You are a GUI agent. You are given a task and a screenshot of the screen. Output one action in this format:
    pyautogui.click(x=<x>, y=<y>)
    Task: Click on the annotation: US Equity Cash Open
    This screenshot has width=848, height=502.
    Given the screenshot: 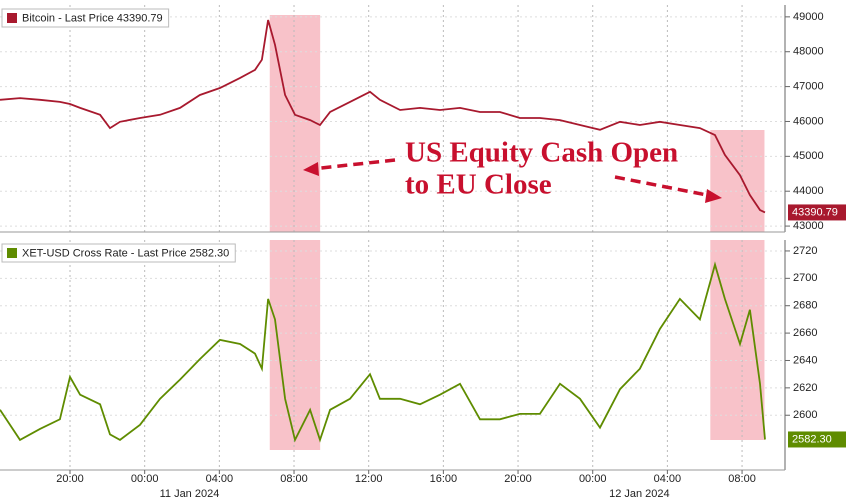 What is the action you would take?
    pyautogui.click(x=541, y=153)
    